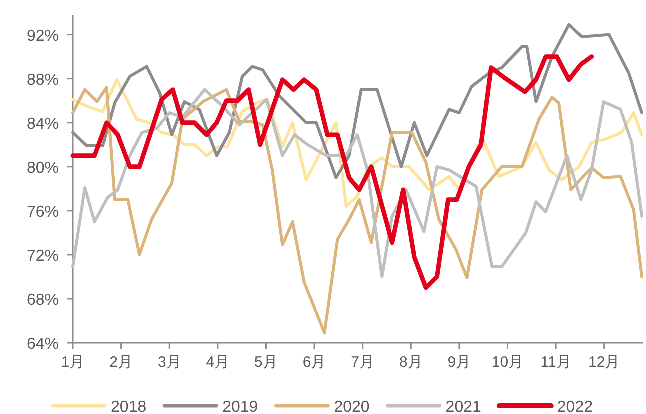 The image size is (646, 414). What do you see at coordinates (314, 362) in the screenshot?
I see `x-tick-label: 6月` at bounding box center [314, 362].